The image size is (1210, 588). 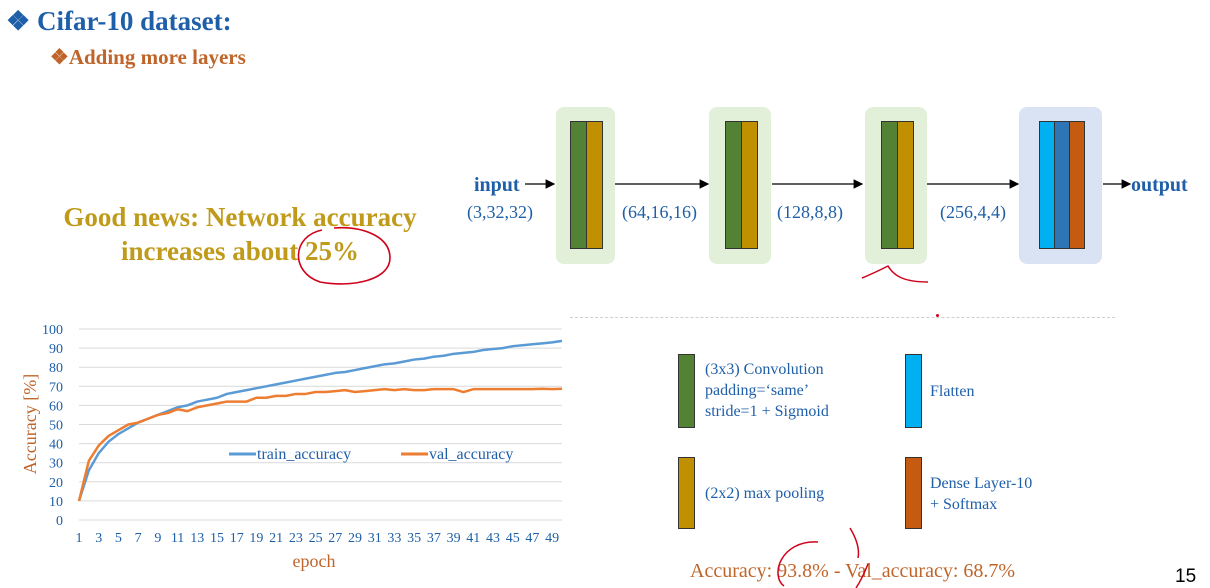 I want to click on dense-block, so click(x=1060, y=185).